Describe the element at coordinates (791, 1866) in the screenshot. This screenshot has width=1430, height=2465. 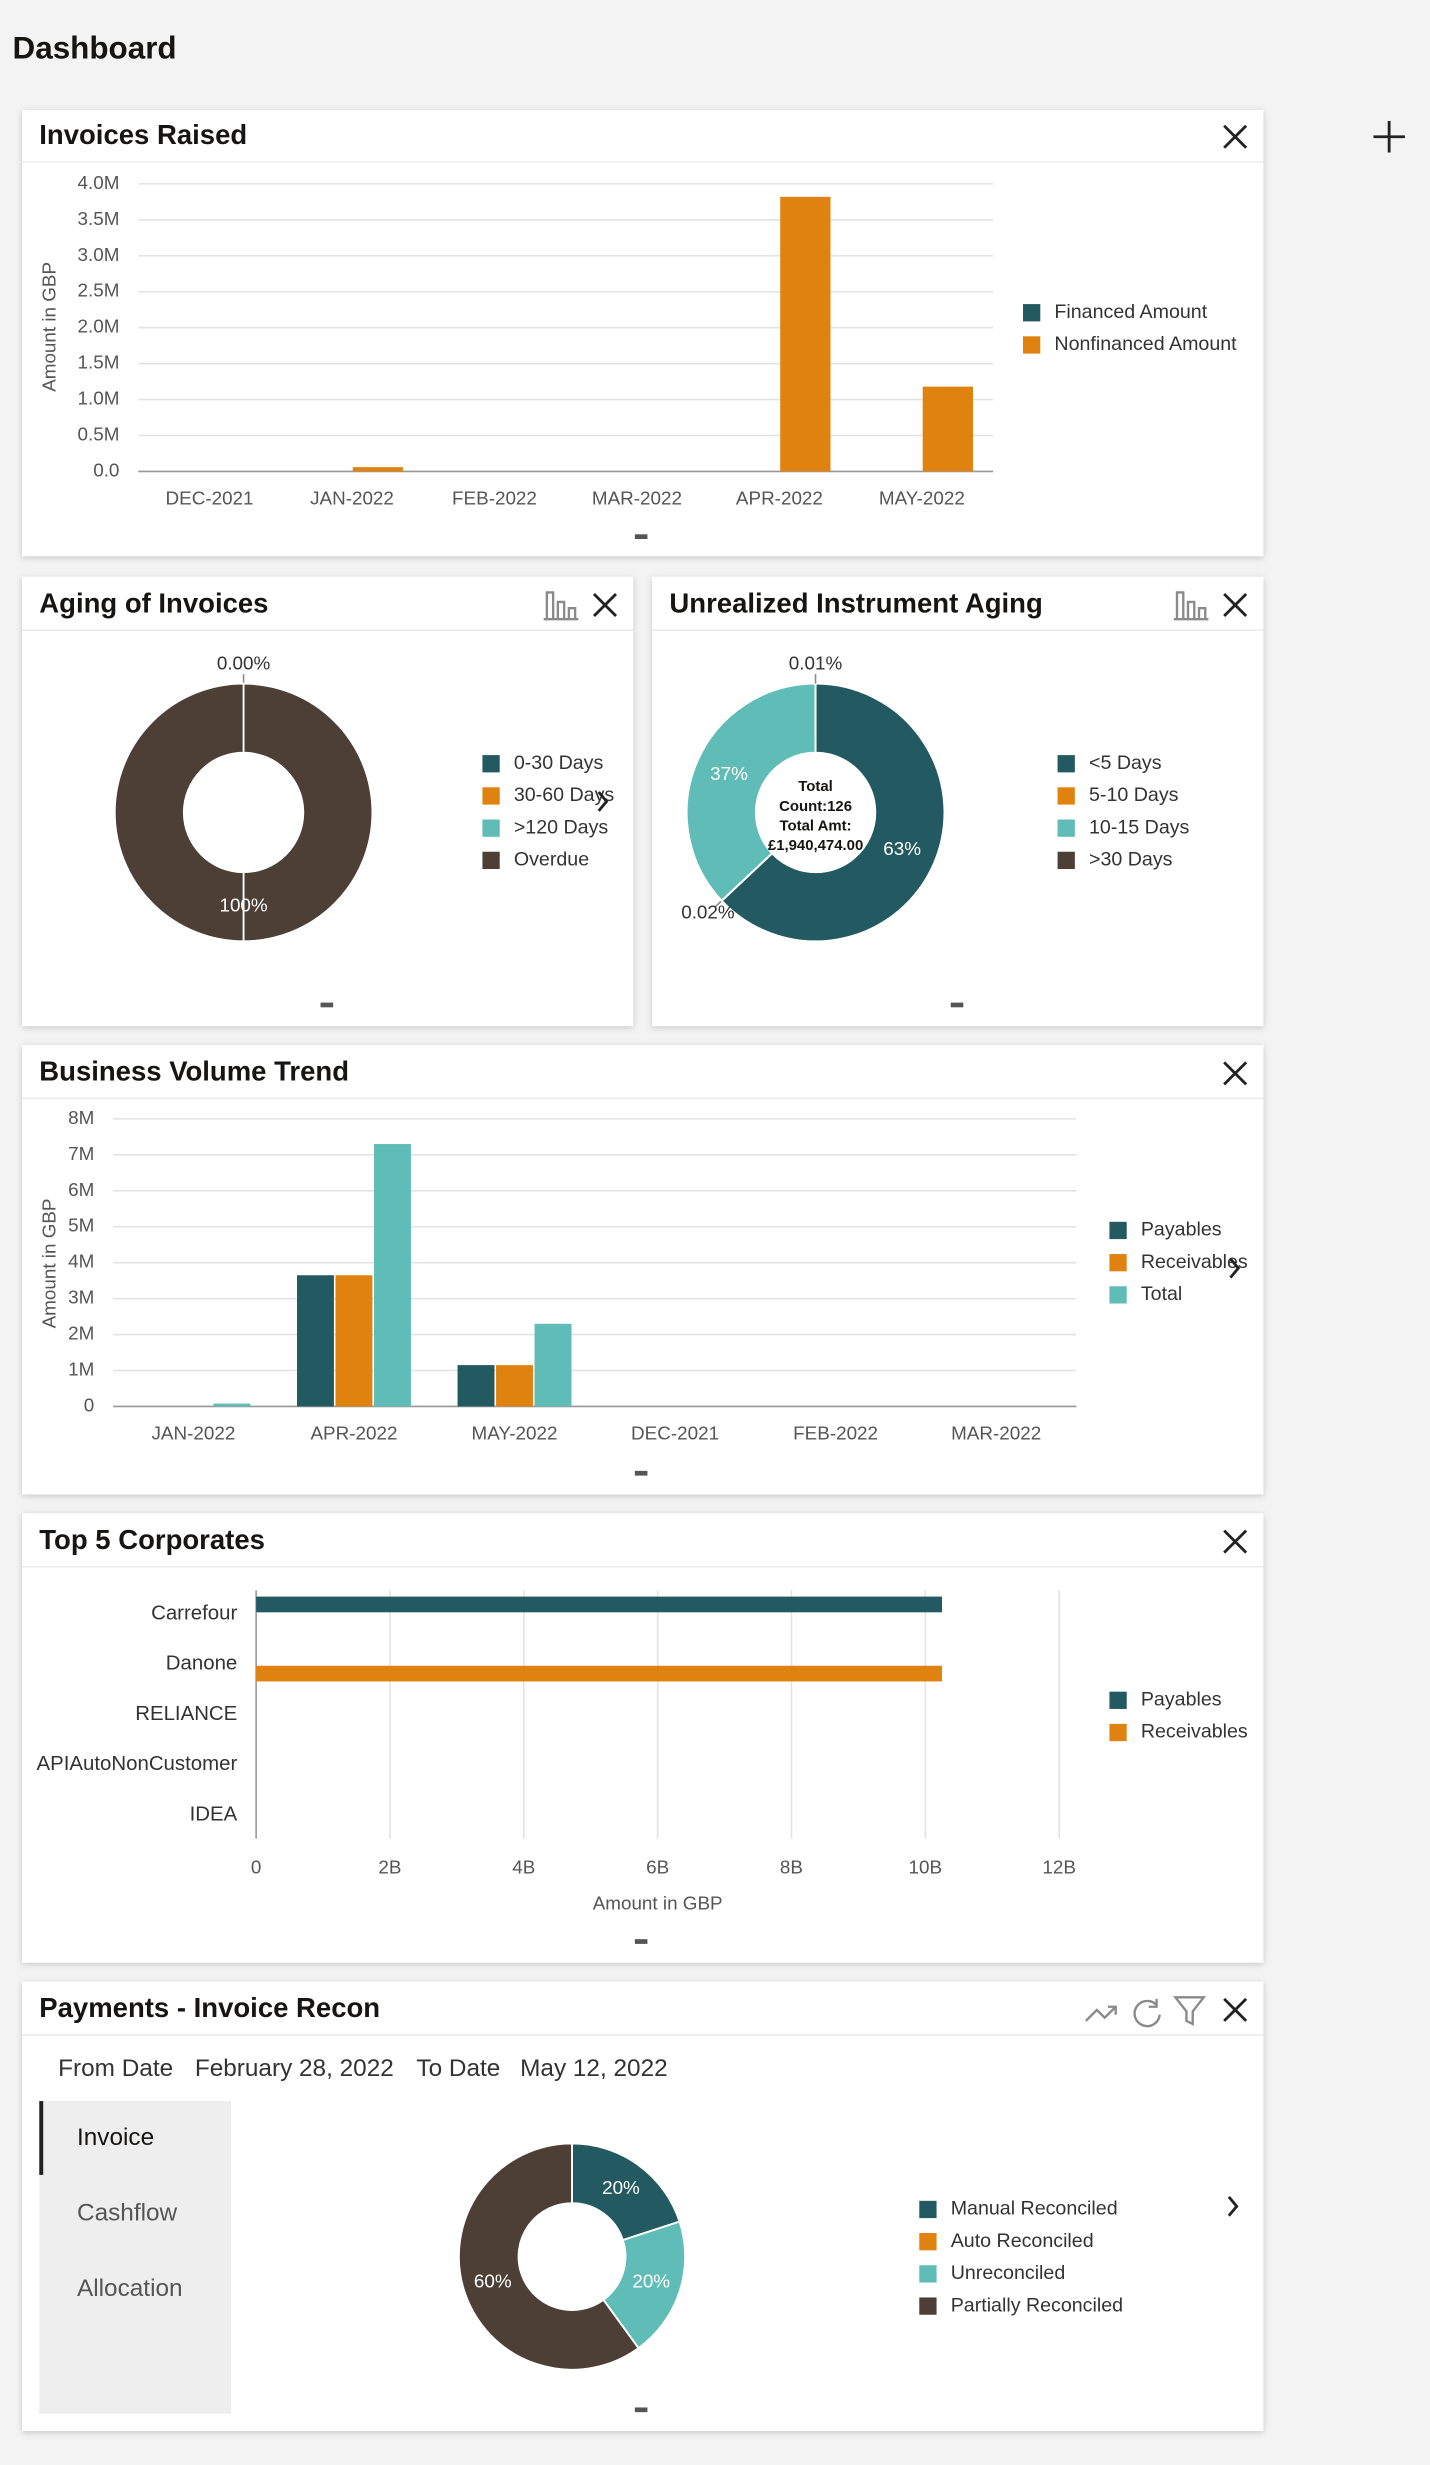
I see `x-tick-label: 8B` at that location.